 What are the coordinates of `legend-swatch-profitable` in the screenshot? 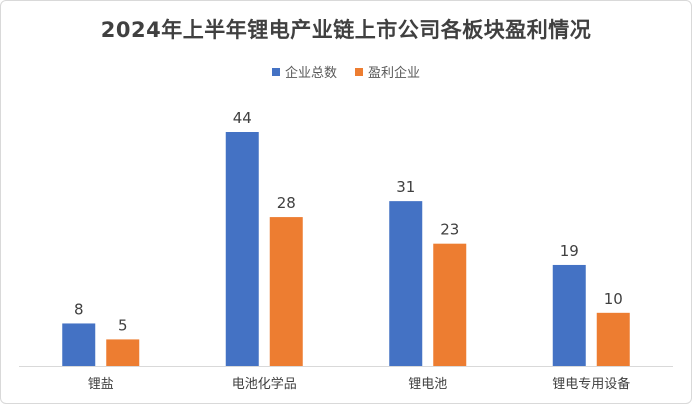 It's located at (359, 71).